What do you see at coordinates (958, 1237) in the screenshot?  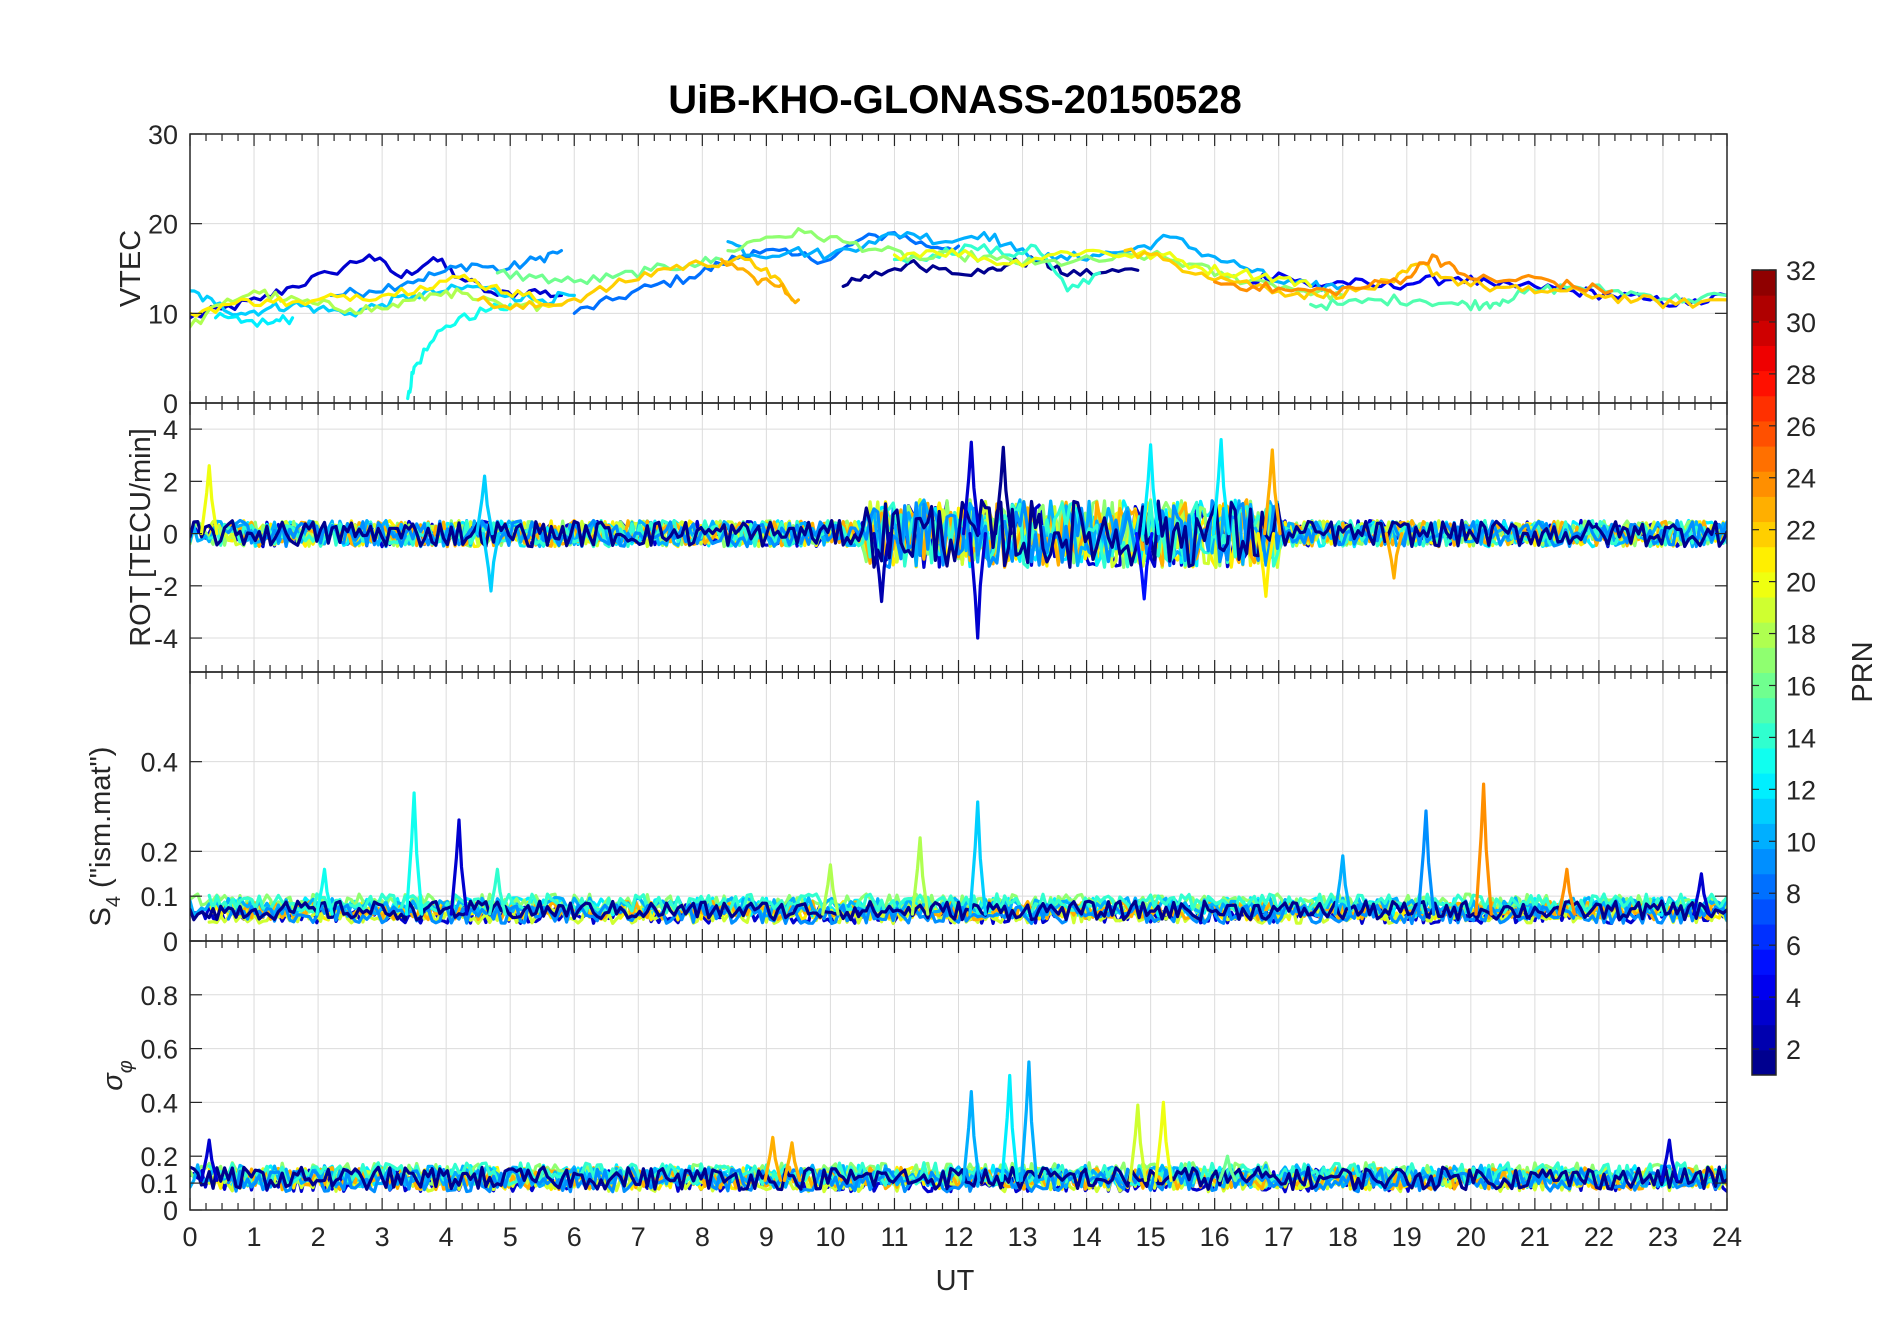 I see `x-tick-label: 12` at bounding box center [958, 1237].